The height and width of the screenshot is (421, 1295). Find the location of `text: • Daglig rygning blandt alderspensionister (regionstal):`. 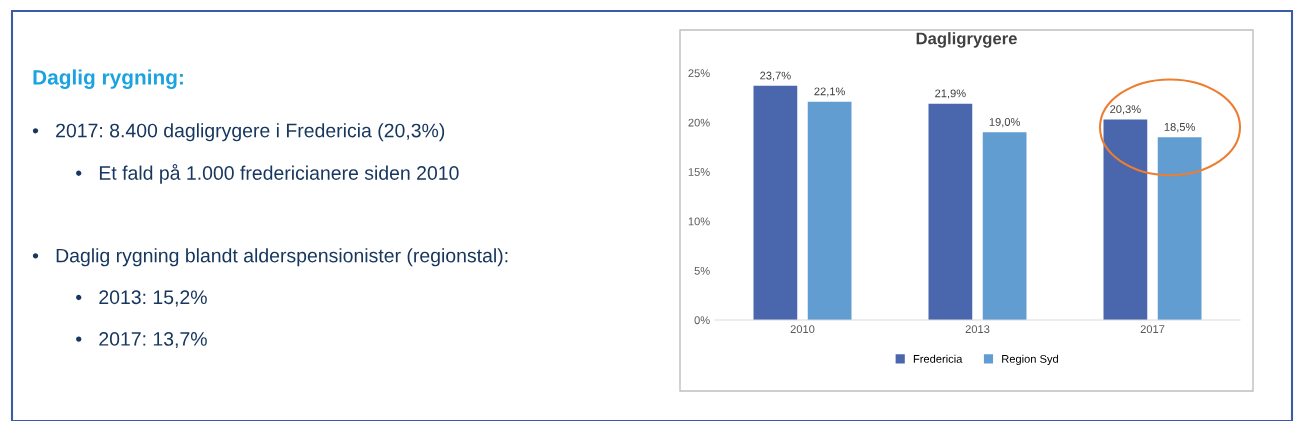

text: • Daglig rygning blandt alderspensionister (regionstal): is located at coordinates (270, 257).